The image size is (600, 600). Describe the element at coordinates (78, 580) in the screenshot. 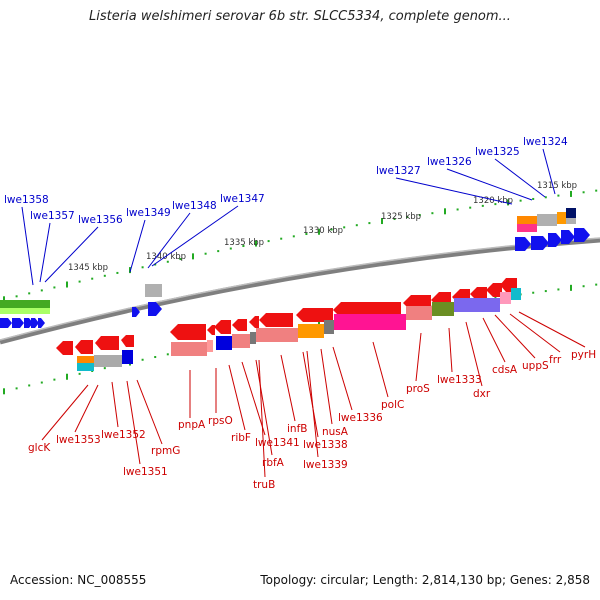

I see `accession-text: Accession: NC_008555` at that location.